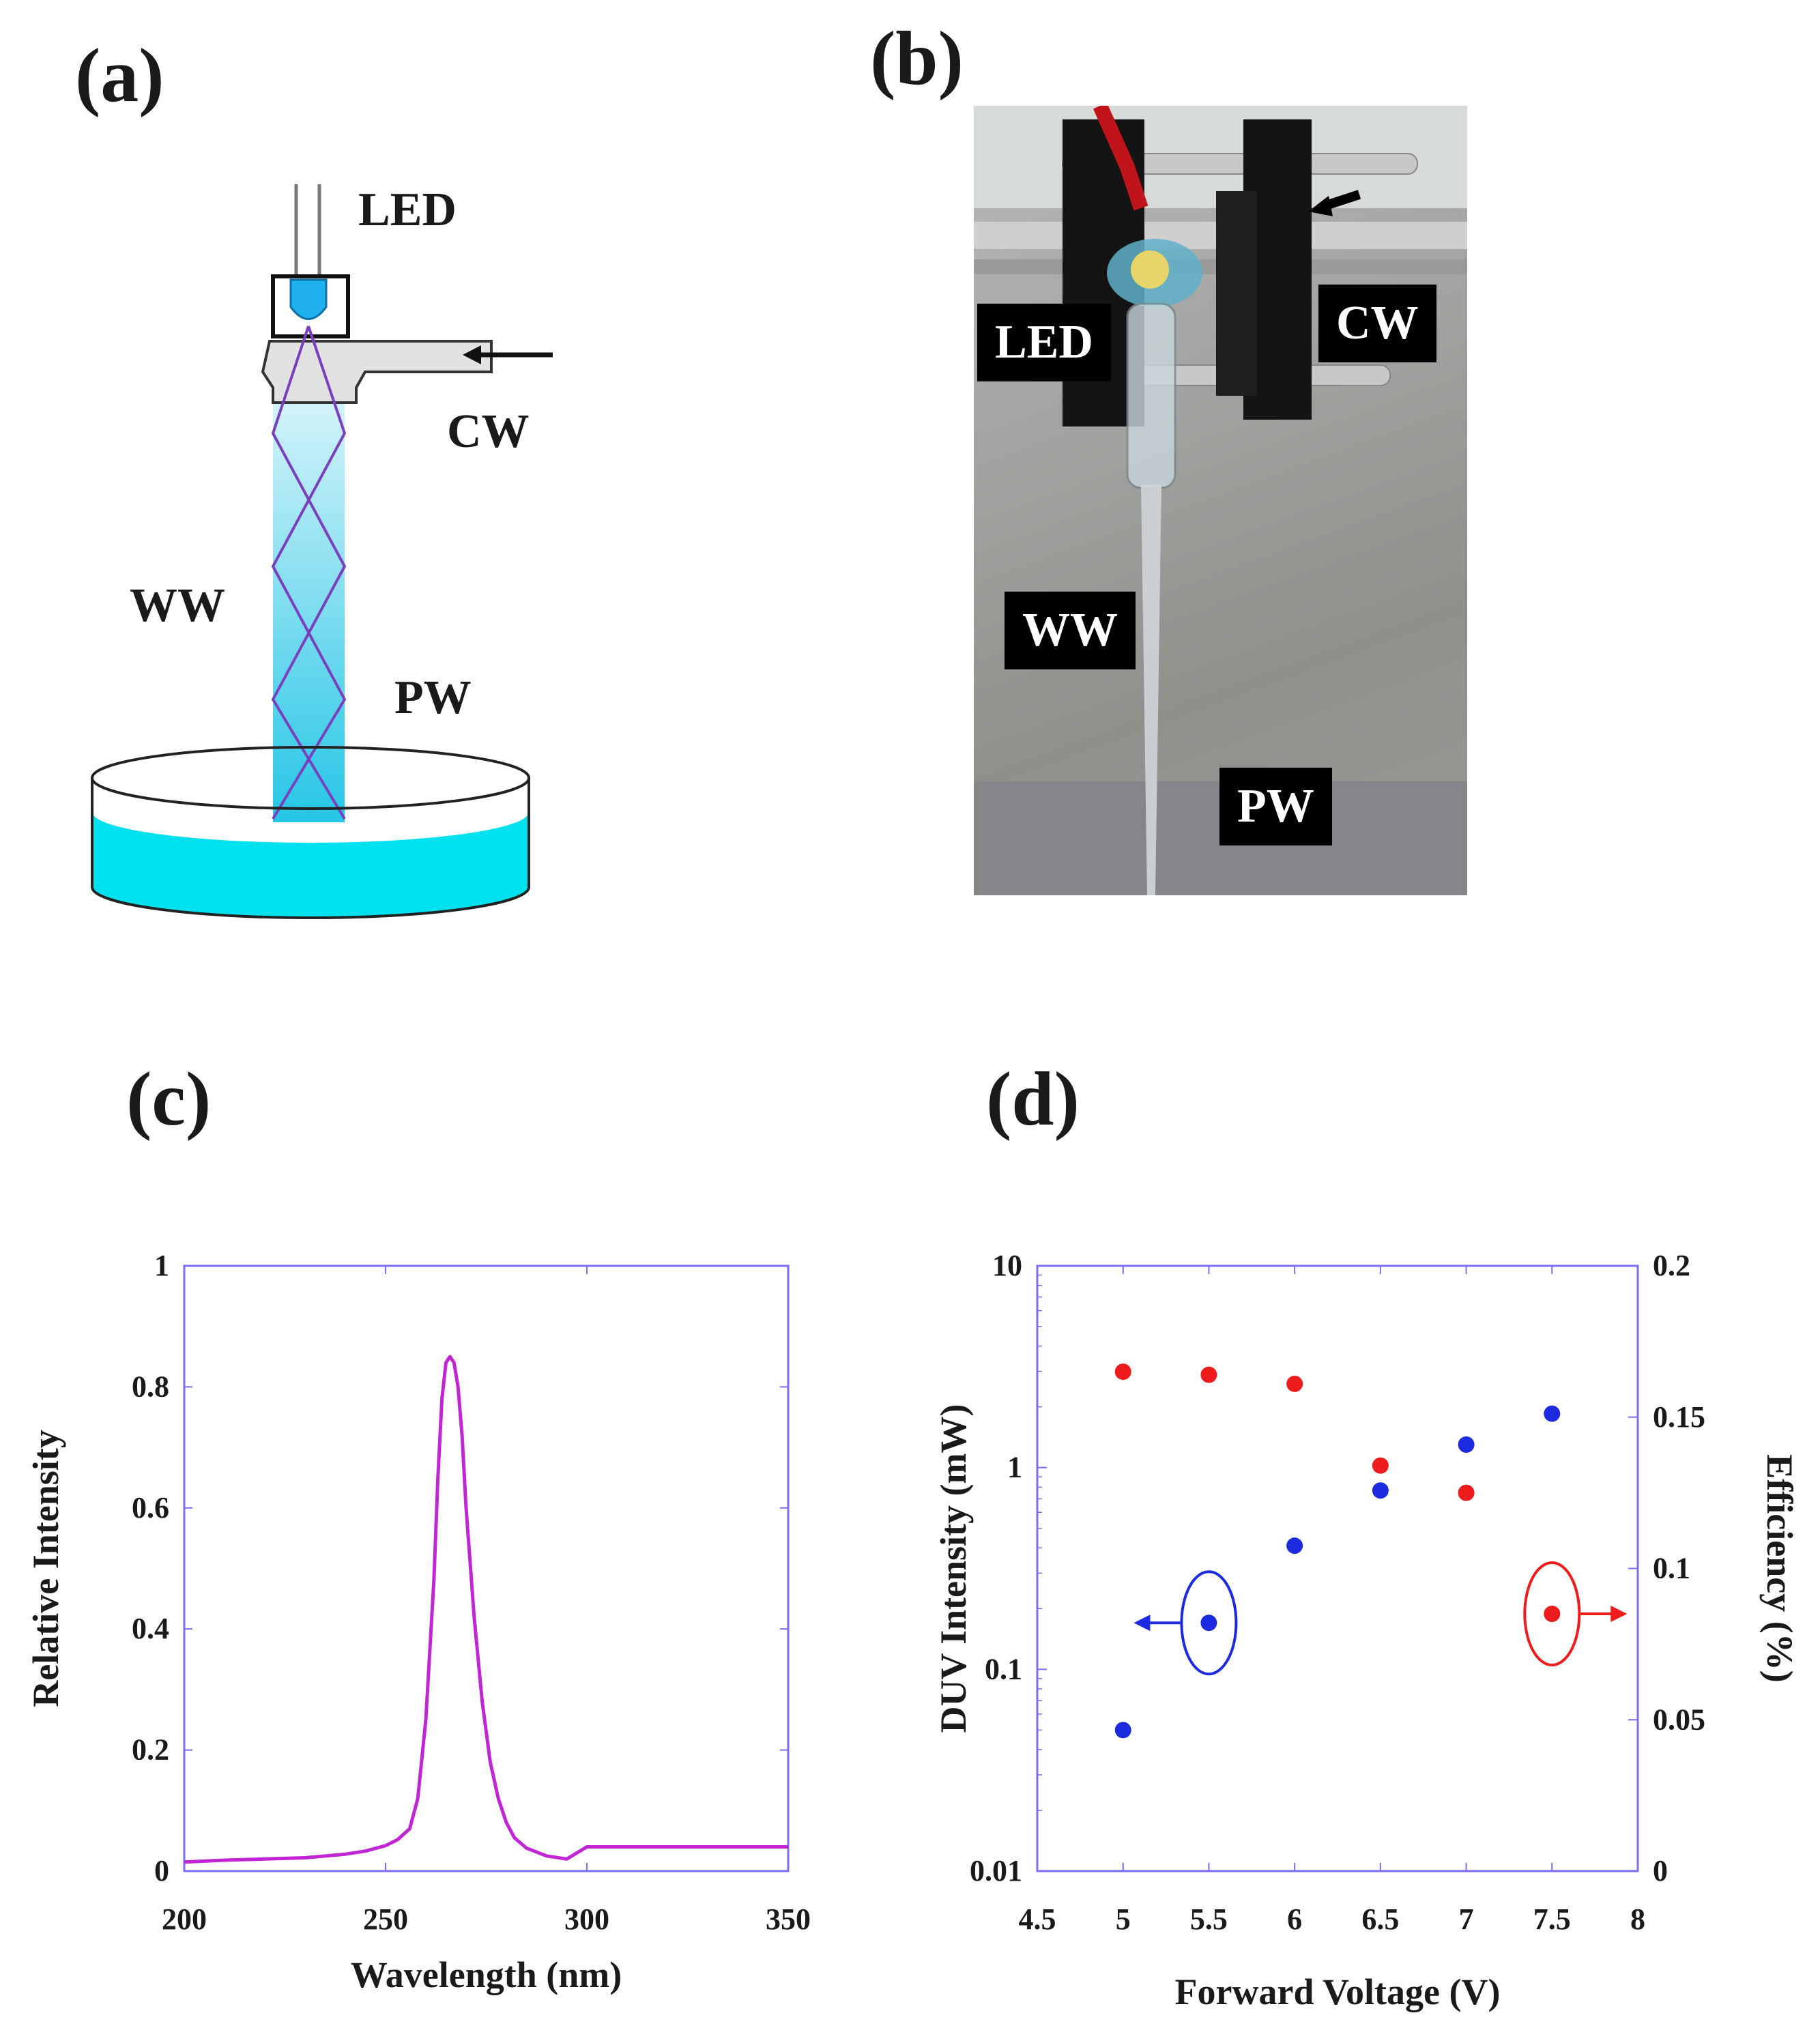  What do you see at coordinates (184, 1919) in the screenshot?
I see `x-tick-label: 200` at bounding box center [184, 1919].